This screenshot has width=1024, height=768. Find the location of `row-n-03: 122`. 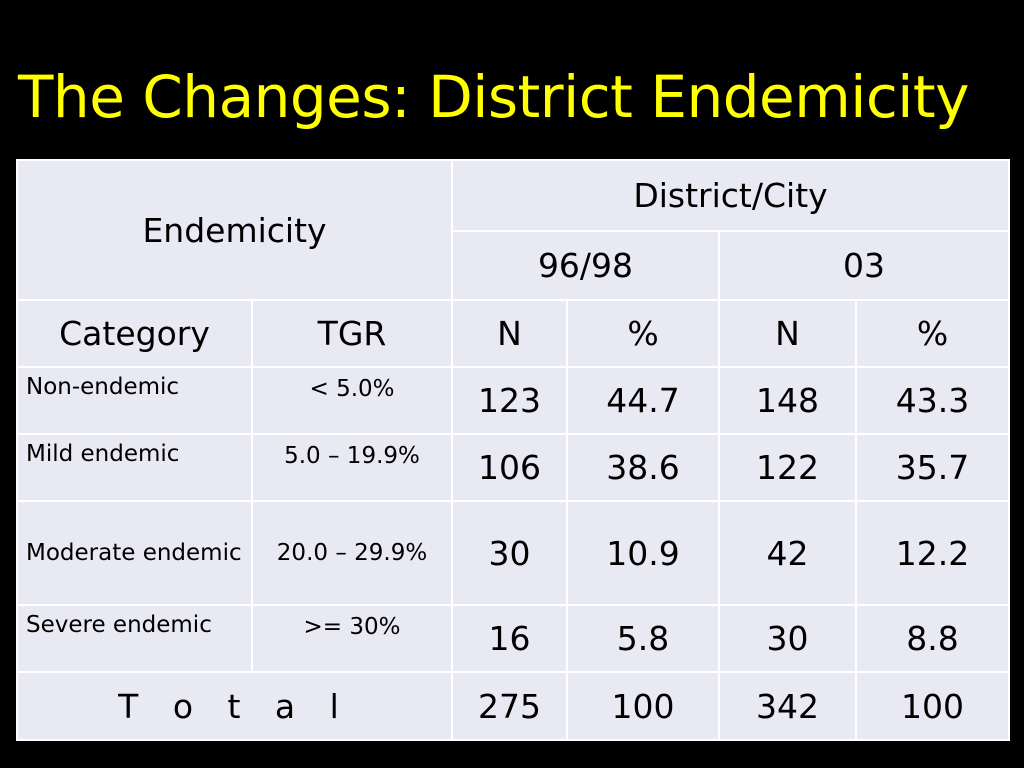

row-n-03: 122 is located at coordinates (787, 467).